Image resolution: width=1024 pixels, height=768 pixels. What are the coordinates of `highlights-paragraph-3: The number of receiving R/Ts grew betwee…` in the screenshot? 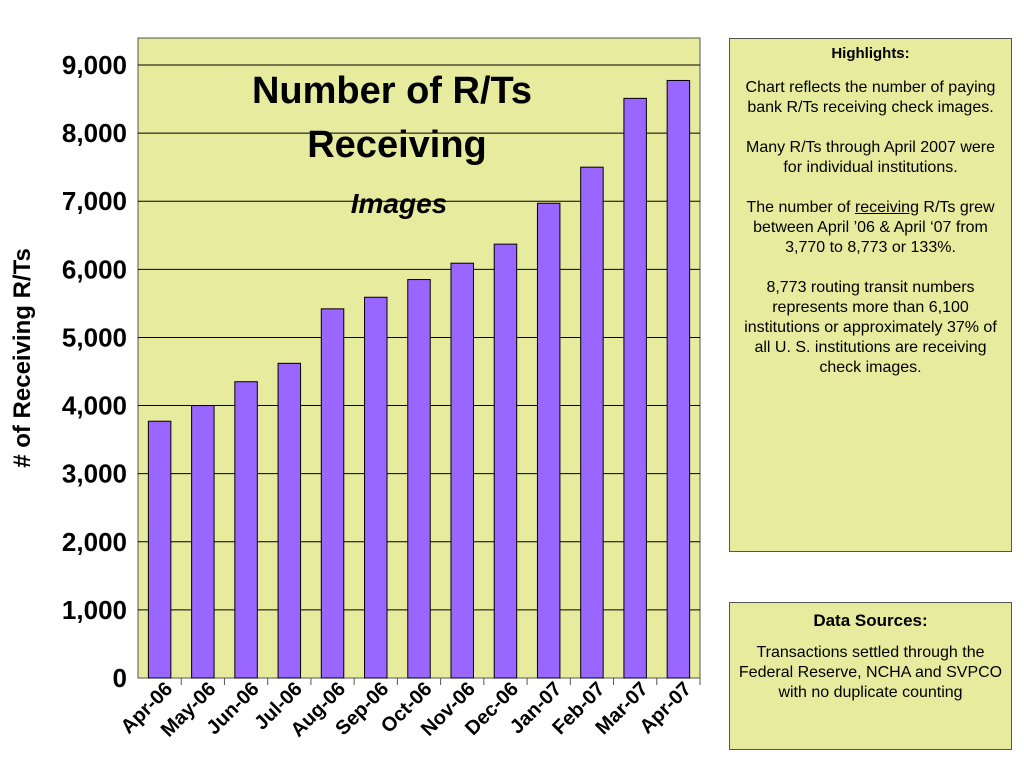 It's located at (870, 228).